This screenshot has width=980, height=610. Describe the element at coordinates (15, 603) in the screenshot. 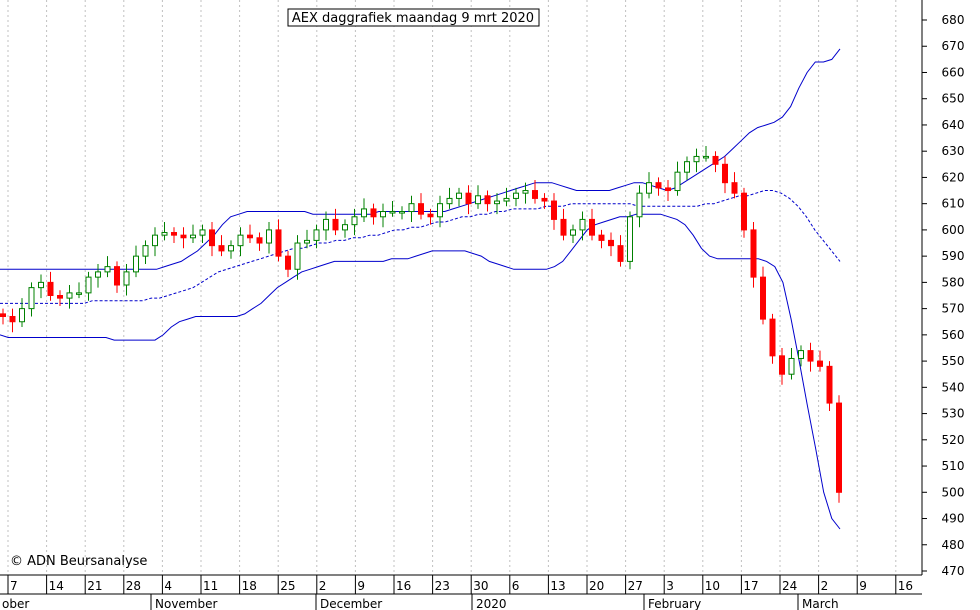

I see `month-label: ober` at that location.